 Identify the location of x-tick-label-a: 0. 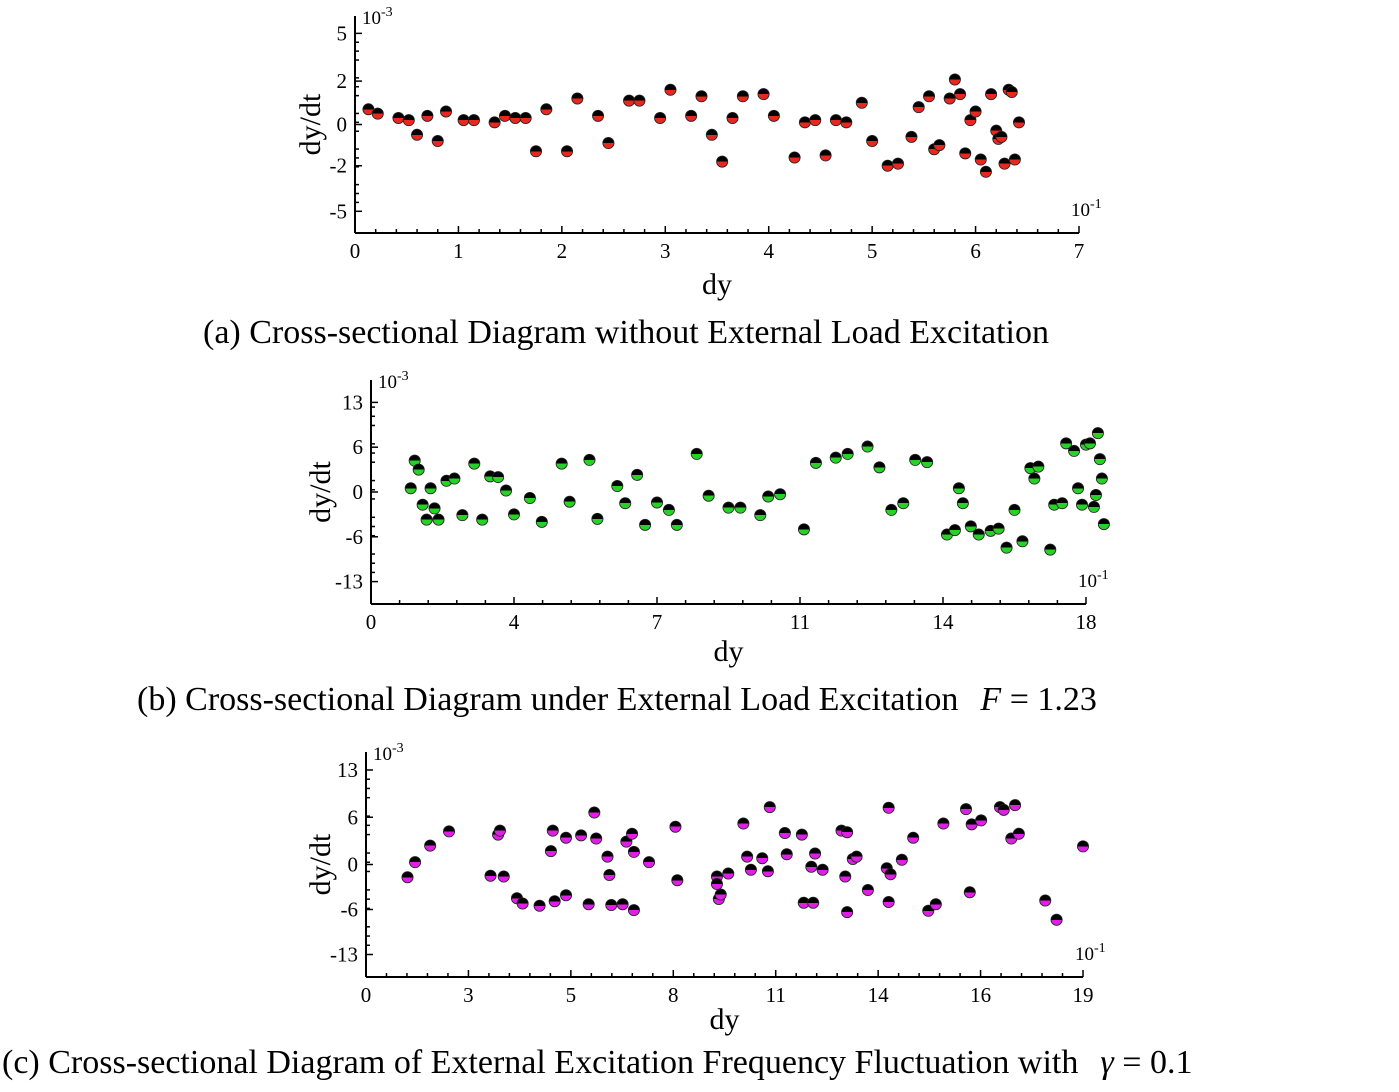
(355, 251).